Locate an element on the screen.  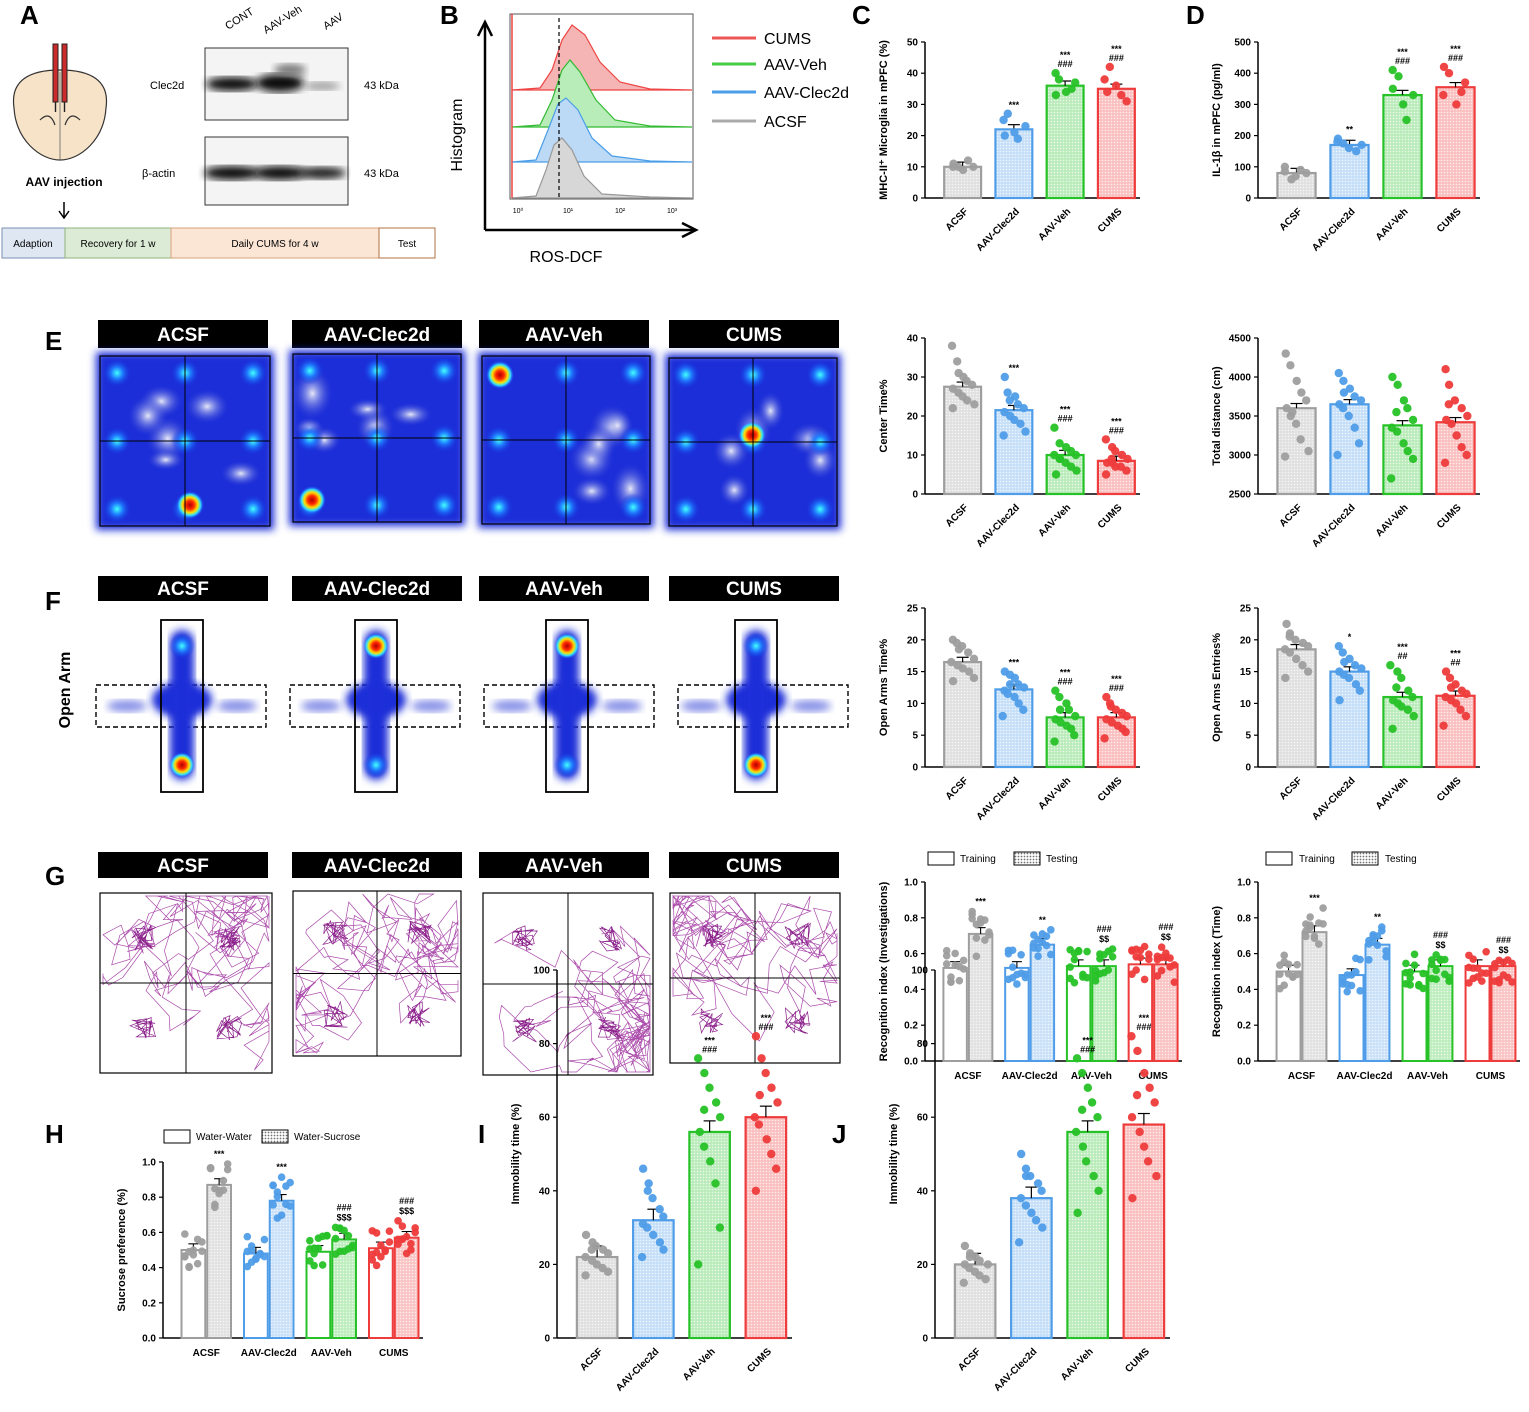
y-tick-label: 5 is located at coordinates (915, 736).